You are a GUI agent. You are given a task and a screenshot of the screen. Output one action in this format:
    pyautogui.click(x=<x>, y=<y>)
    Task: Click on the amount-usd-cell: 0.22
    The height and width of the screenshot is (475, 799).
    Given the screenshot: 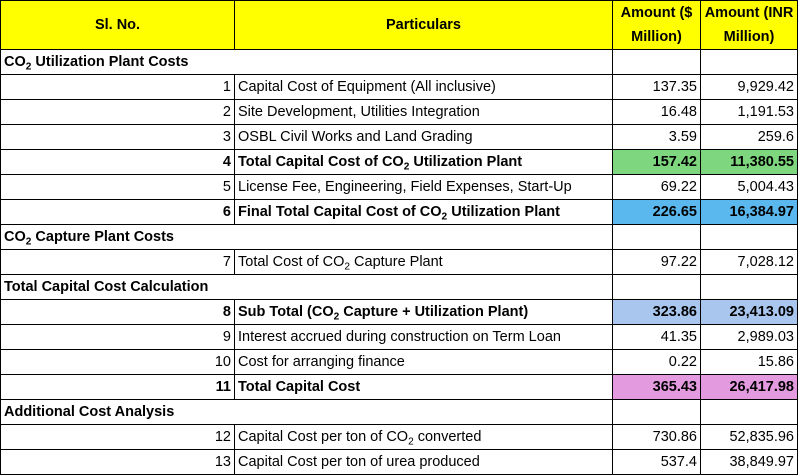 What is the action you would take?
    pyautogui.click(x=656, y=362)
    